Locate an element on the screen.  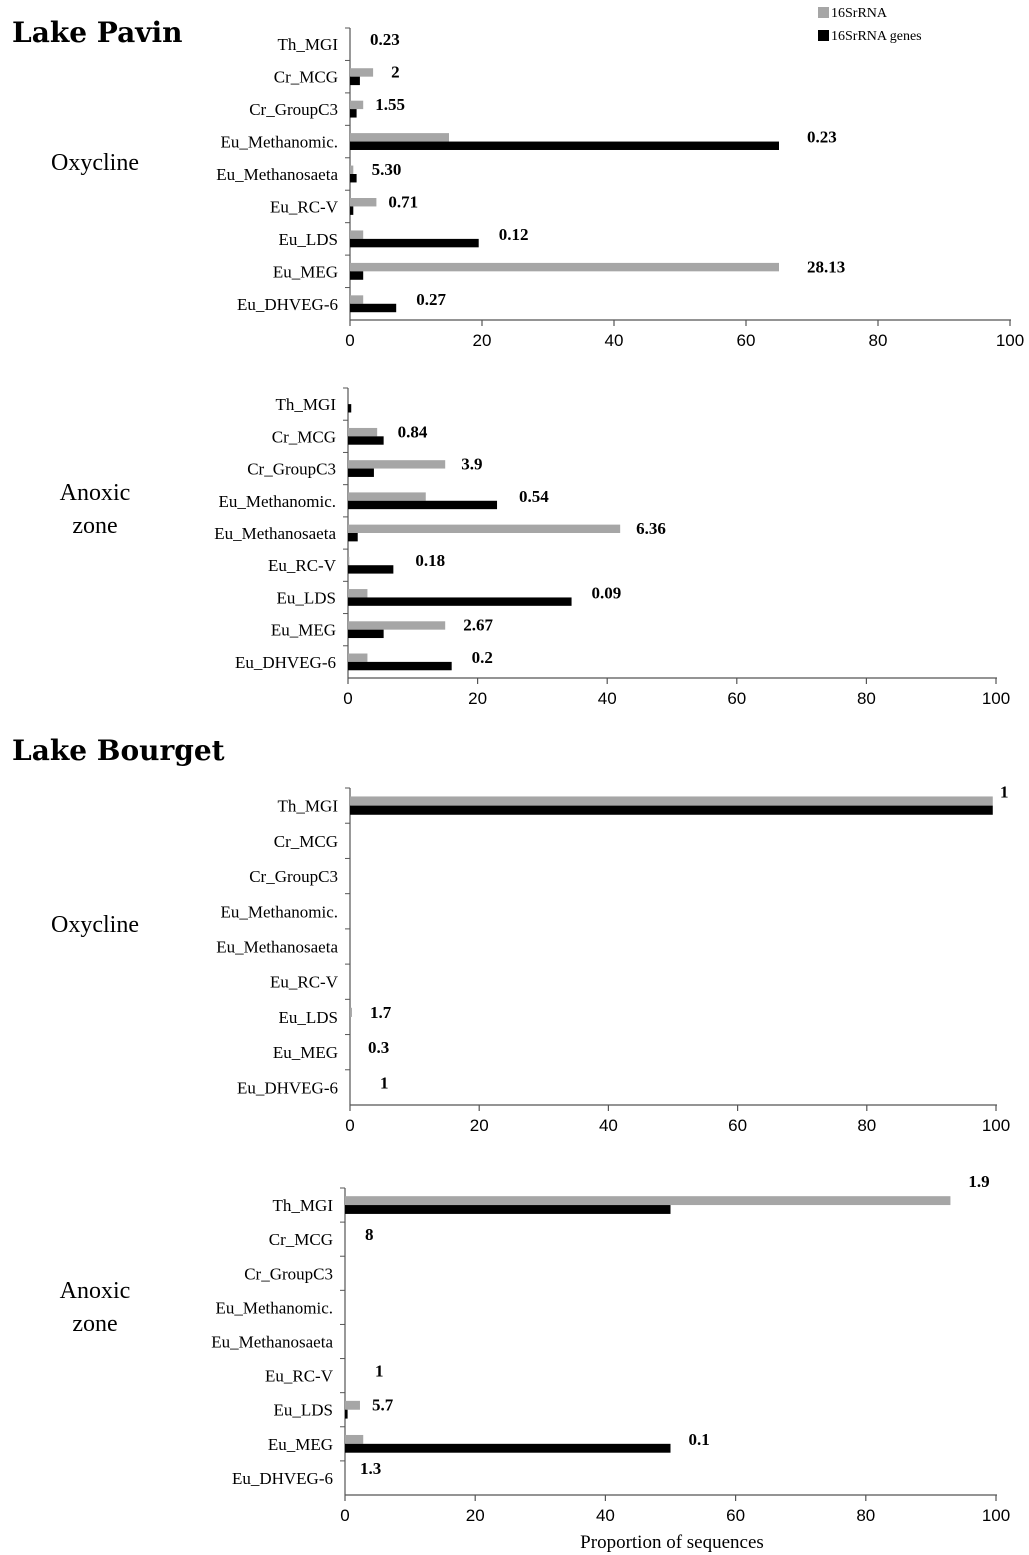
data-label-eu-rc-v: 1 is located at coordinates (379, 1371).